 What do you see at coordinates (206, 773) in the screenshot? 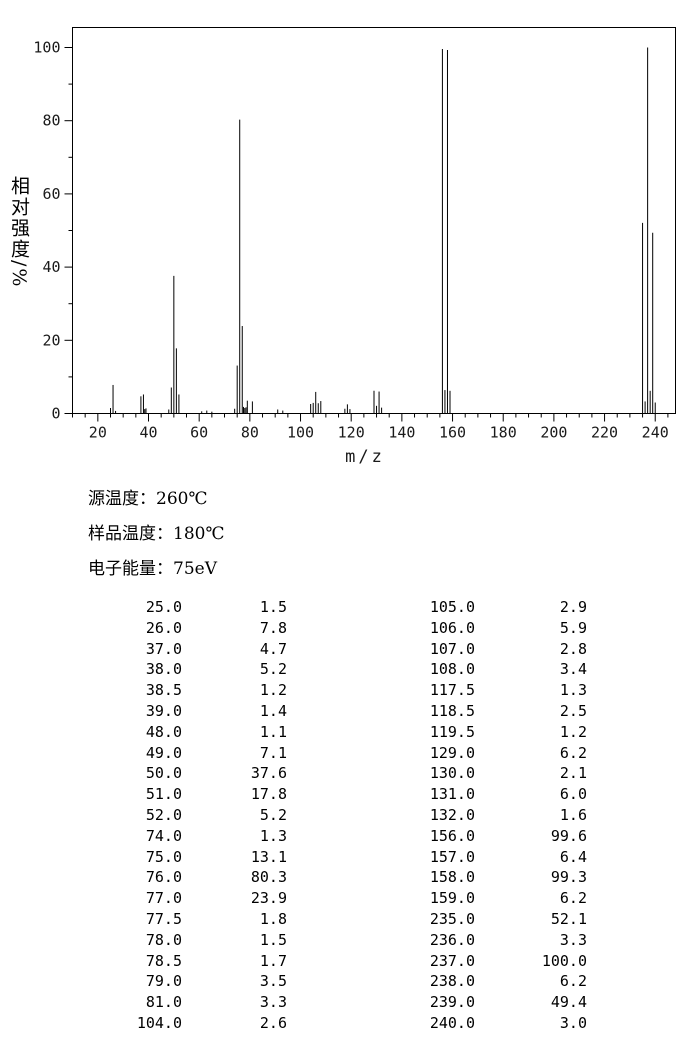
I see `table-row: 50.0 37.6` at bounding box center [206, 773].